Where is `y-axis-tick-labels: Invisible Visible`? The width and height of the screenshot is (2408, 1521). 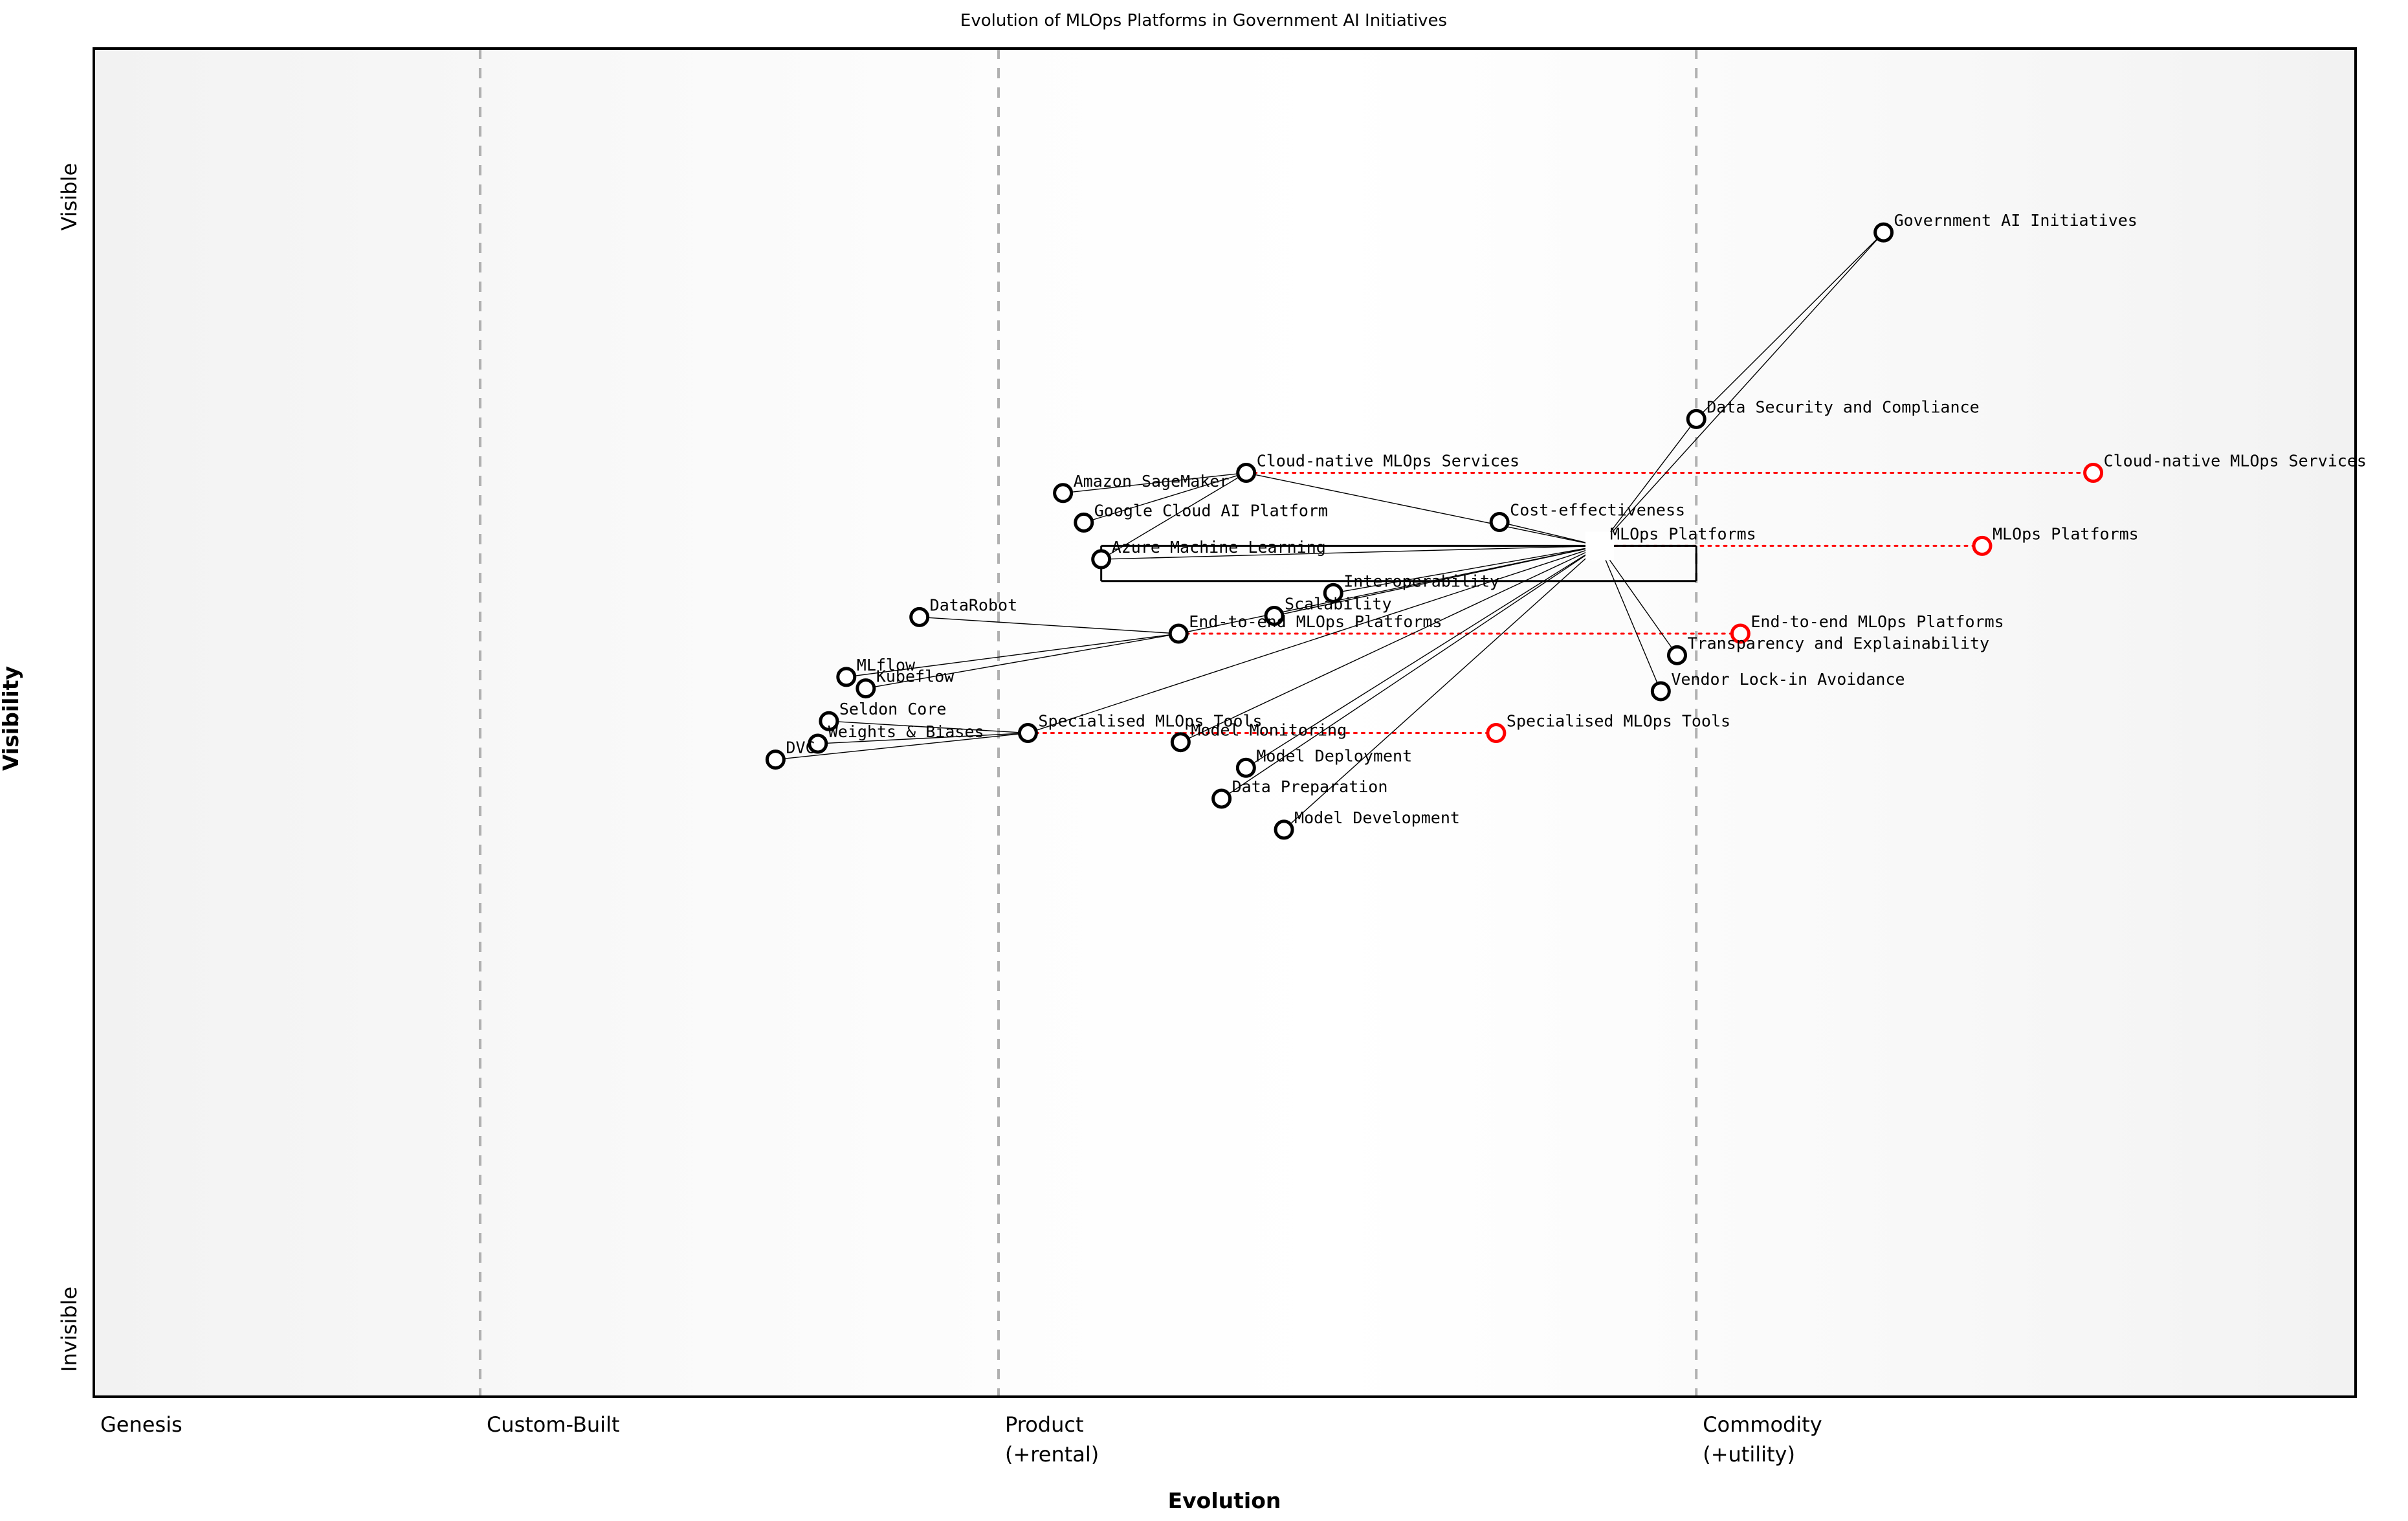 y-axis-tick-labels: Invisible Visible is located at coordinates (69, 767).